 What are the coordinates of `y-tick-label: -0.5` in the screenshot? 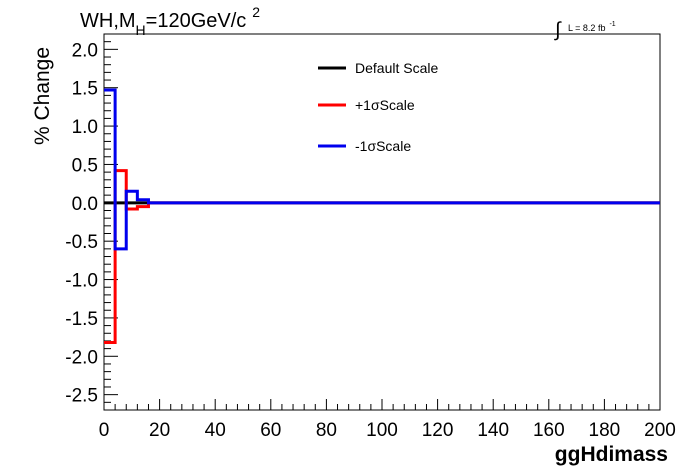 It's located at (81, 242).